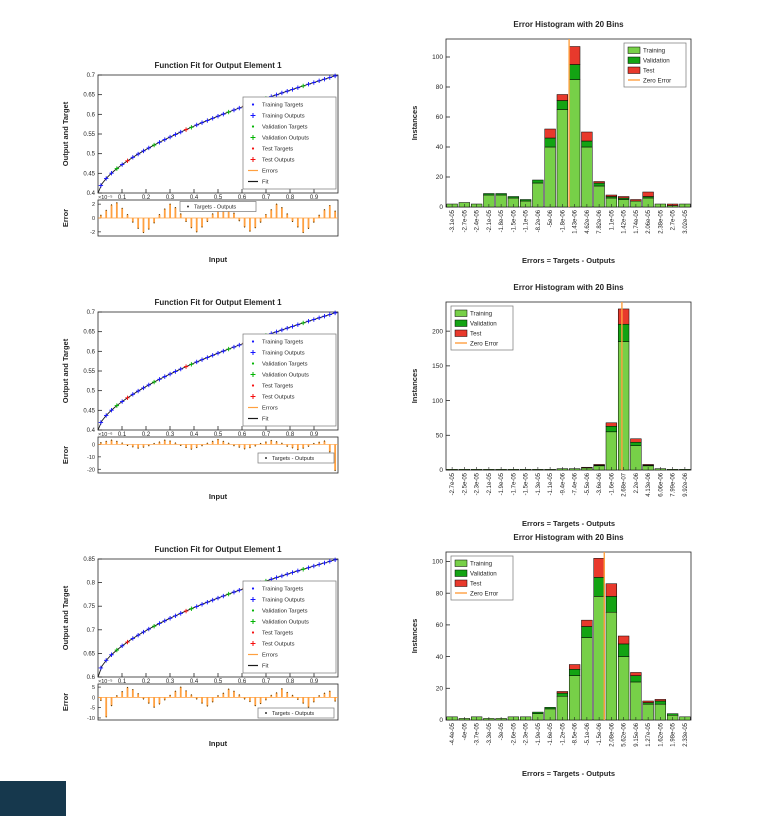 The width and height of the screenshot is (757, 816). Describe the element at coordinates (146, 198) in the screenshot. I see `x-tick-label: 0.2` at that location.